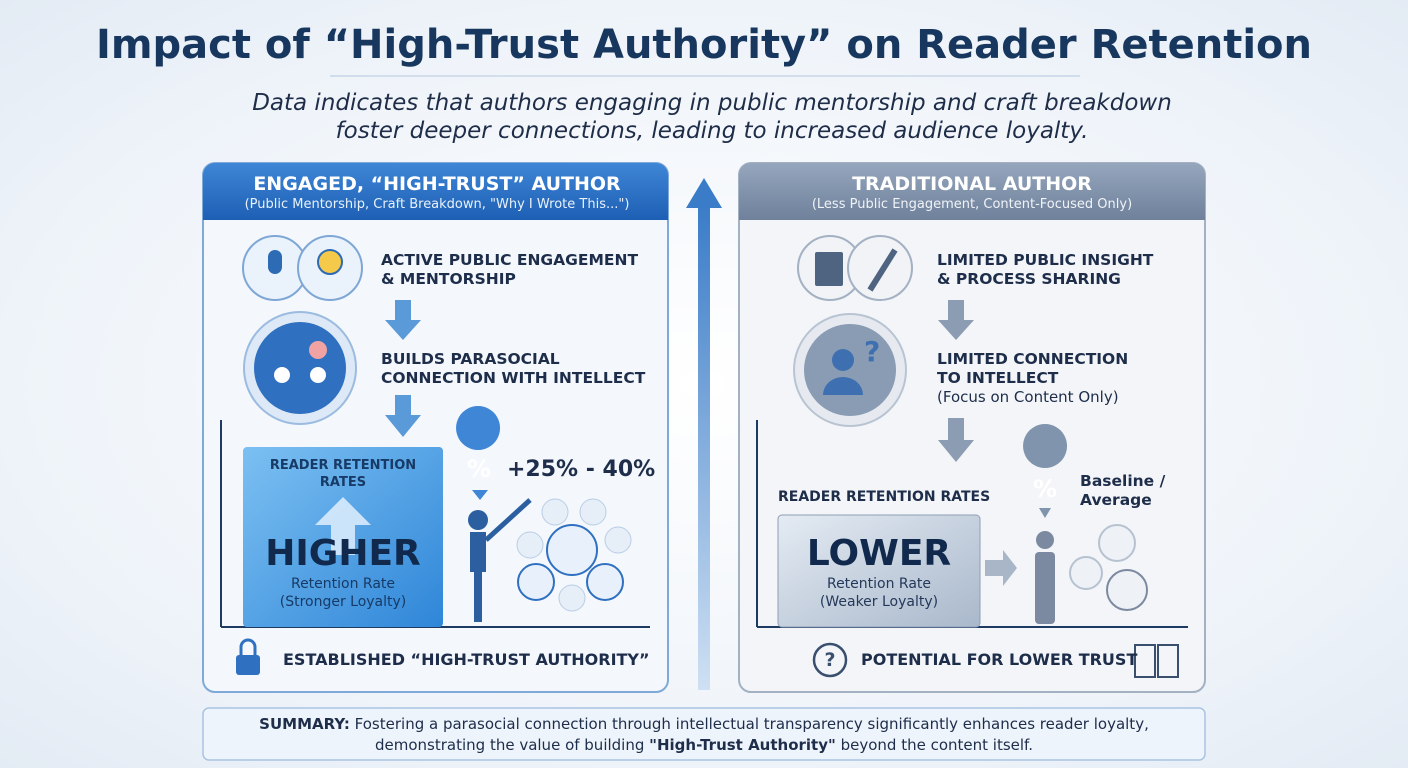  I want to click on panel-title: ENGAGED, “HIGH-TRUST” AUTHOR, so click(437, 184).